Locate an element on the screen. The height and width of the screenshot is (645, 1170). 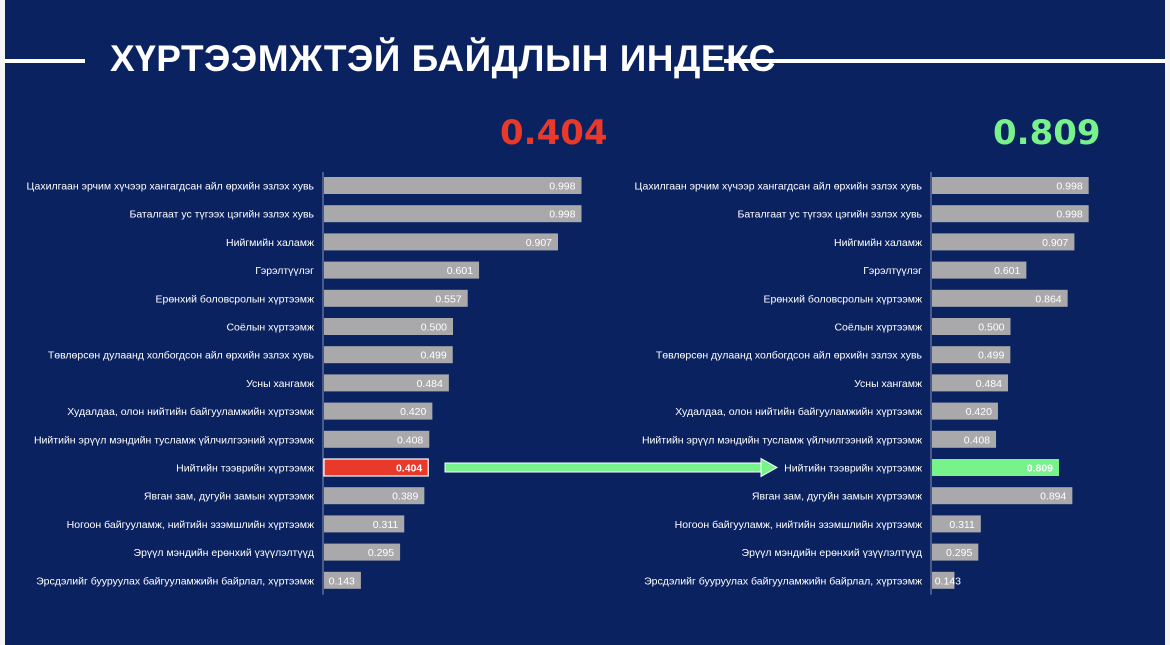
arrow-shaft is located at coordinates (604, 467).